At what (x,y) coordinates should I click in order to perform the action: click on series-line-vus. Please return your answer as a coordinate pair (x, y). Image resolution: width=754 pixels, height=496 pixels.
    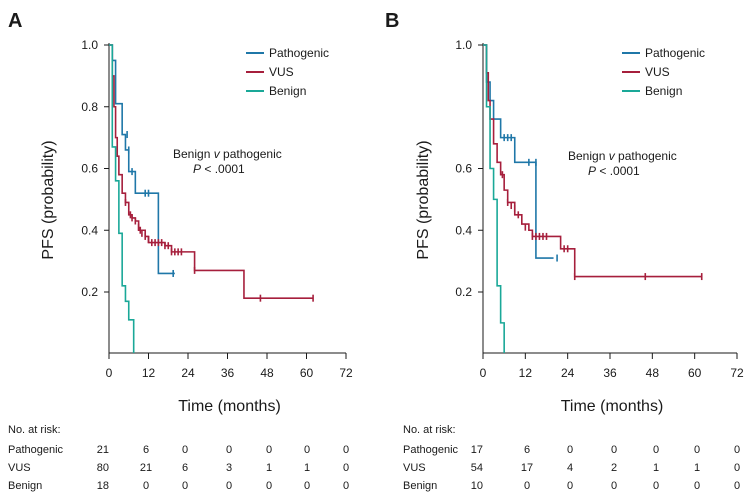
    Looking at the image, I should click on (592, 161).